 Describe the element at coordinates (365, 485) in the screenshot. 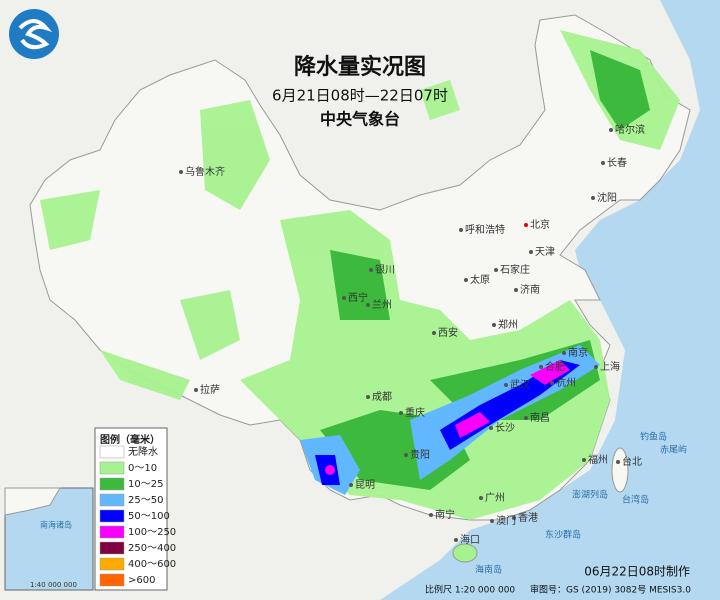

I see `city-label: 昆明` at that location.